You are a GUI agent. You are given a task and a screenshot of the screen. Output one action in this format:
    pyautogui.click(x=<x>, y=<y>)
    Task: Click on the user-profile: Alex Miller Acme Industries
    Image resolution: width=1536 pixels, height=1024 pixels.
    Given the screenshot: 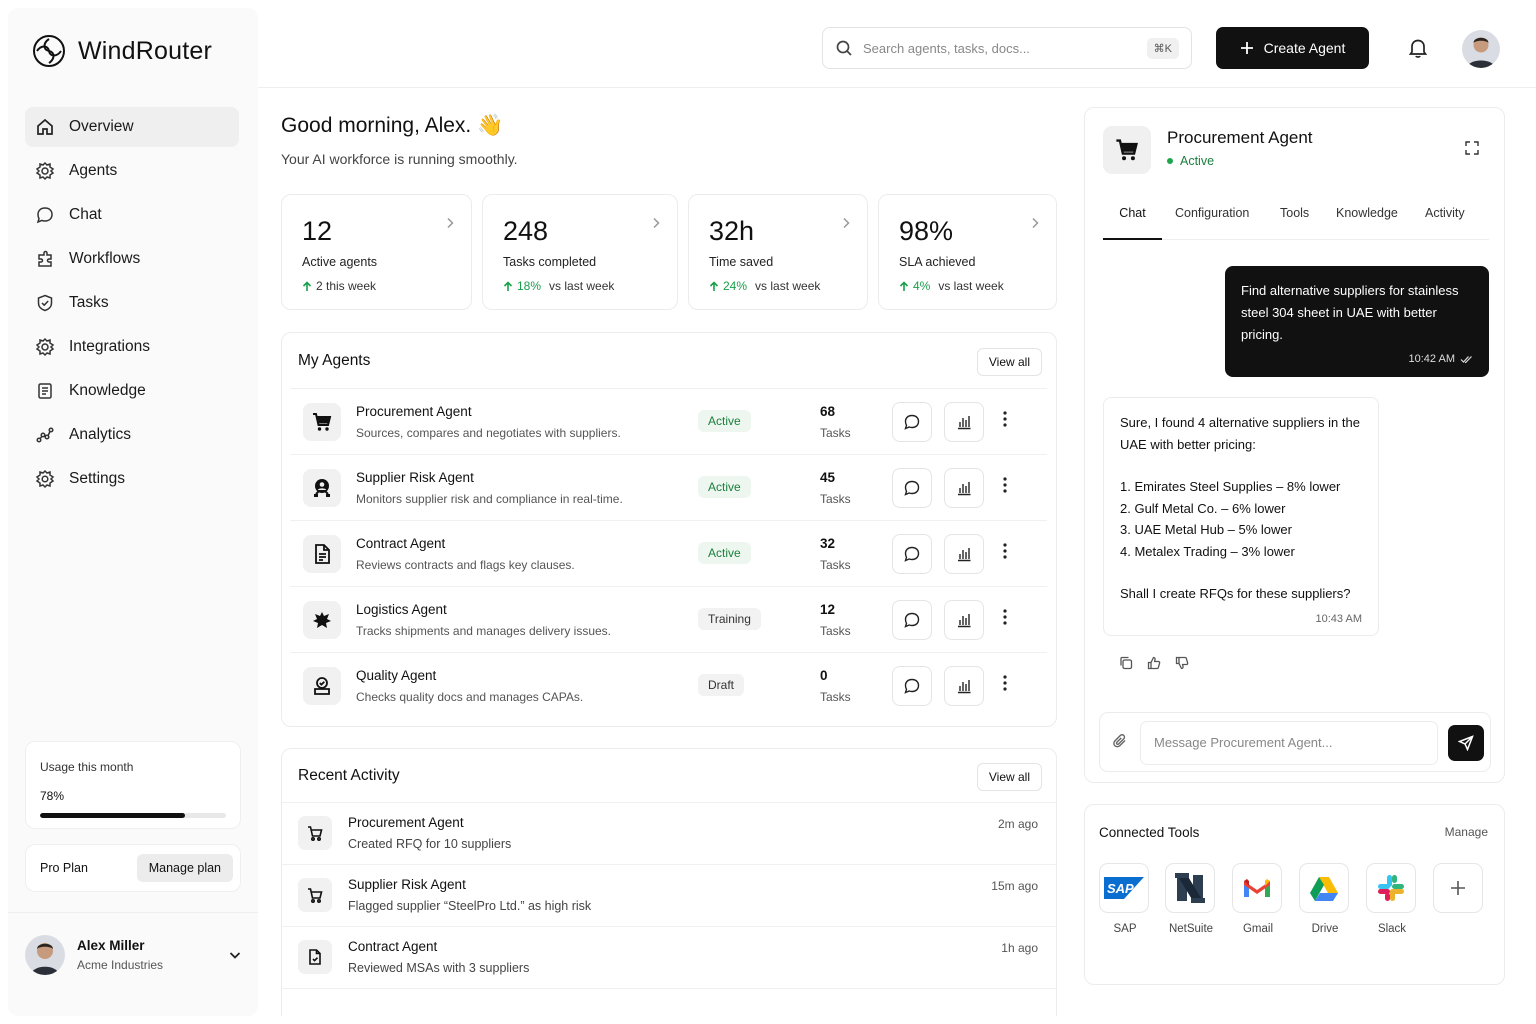 What is the action you would take?
    pyautogui.click(x=135, y=955)
    